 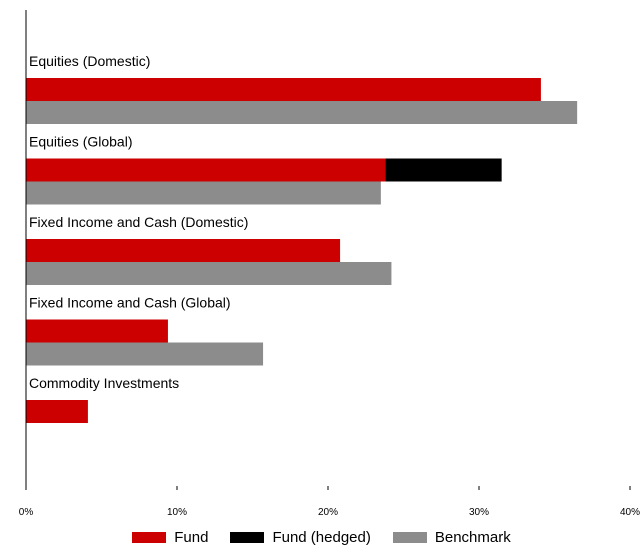 I want to click on x-tick-label-4: 40%, so click(x=630, y=512).